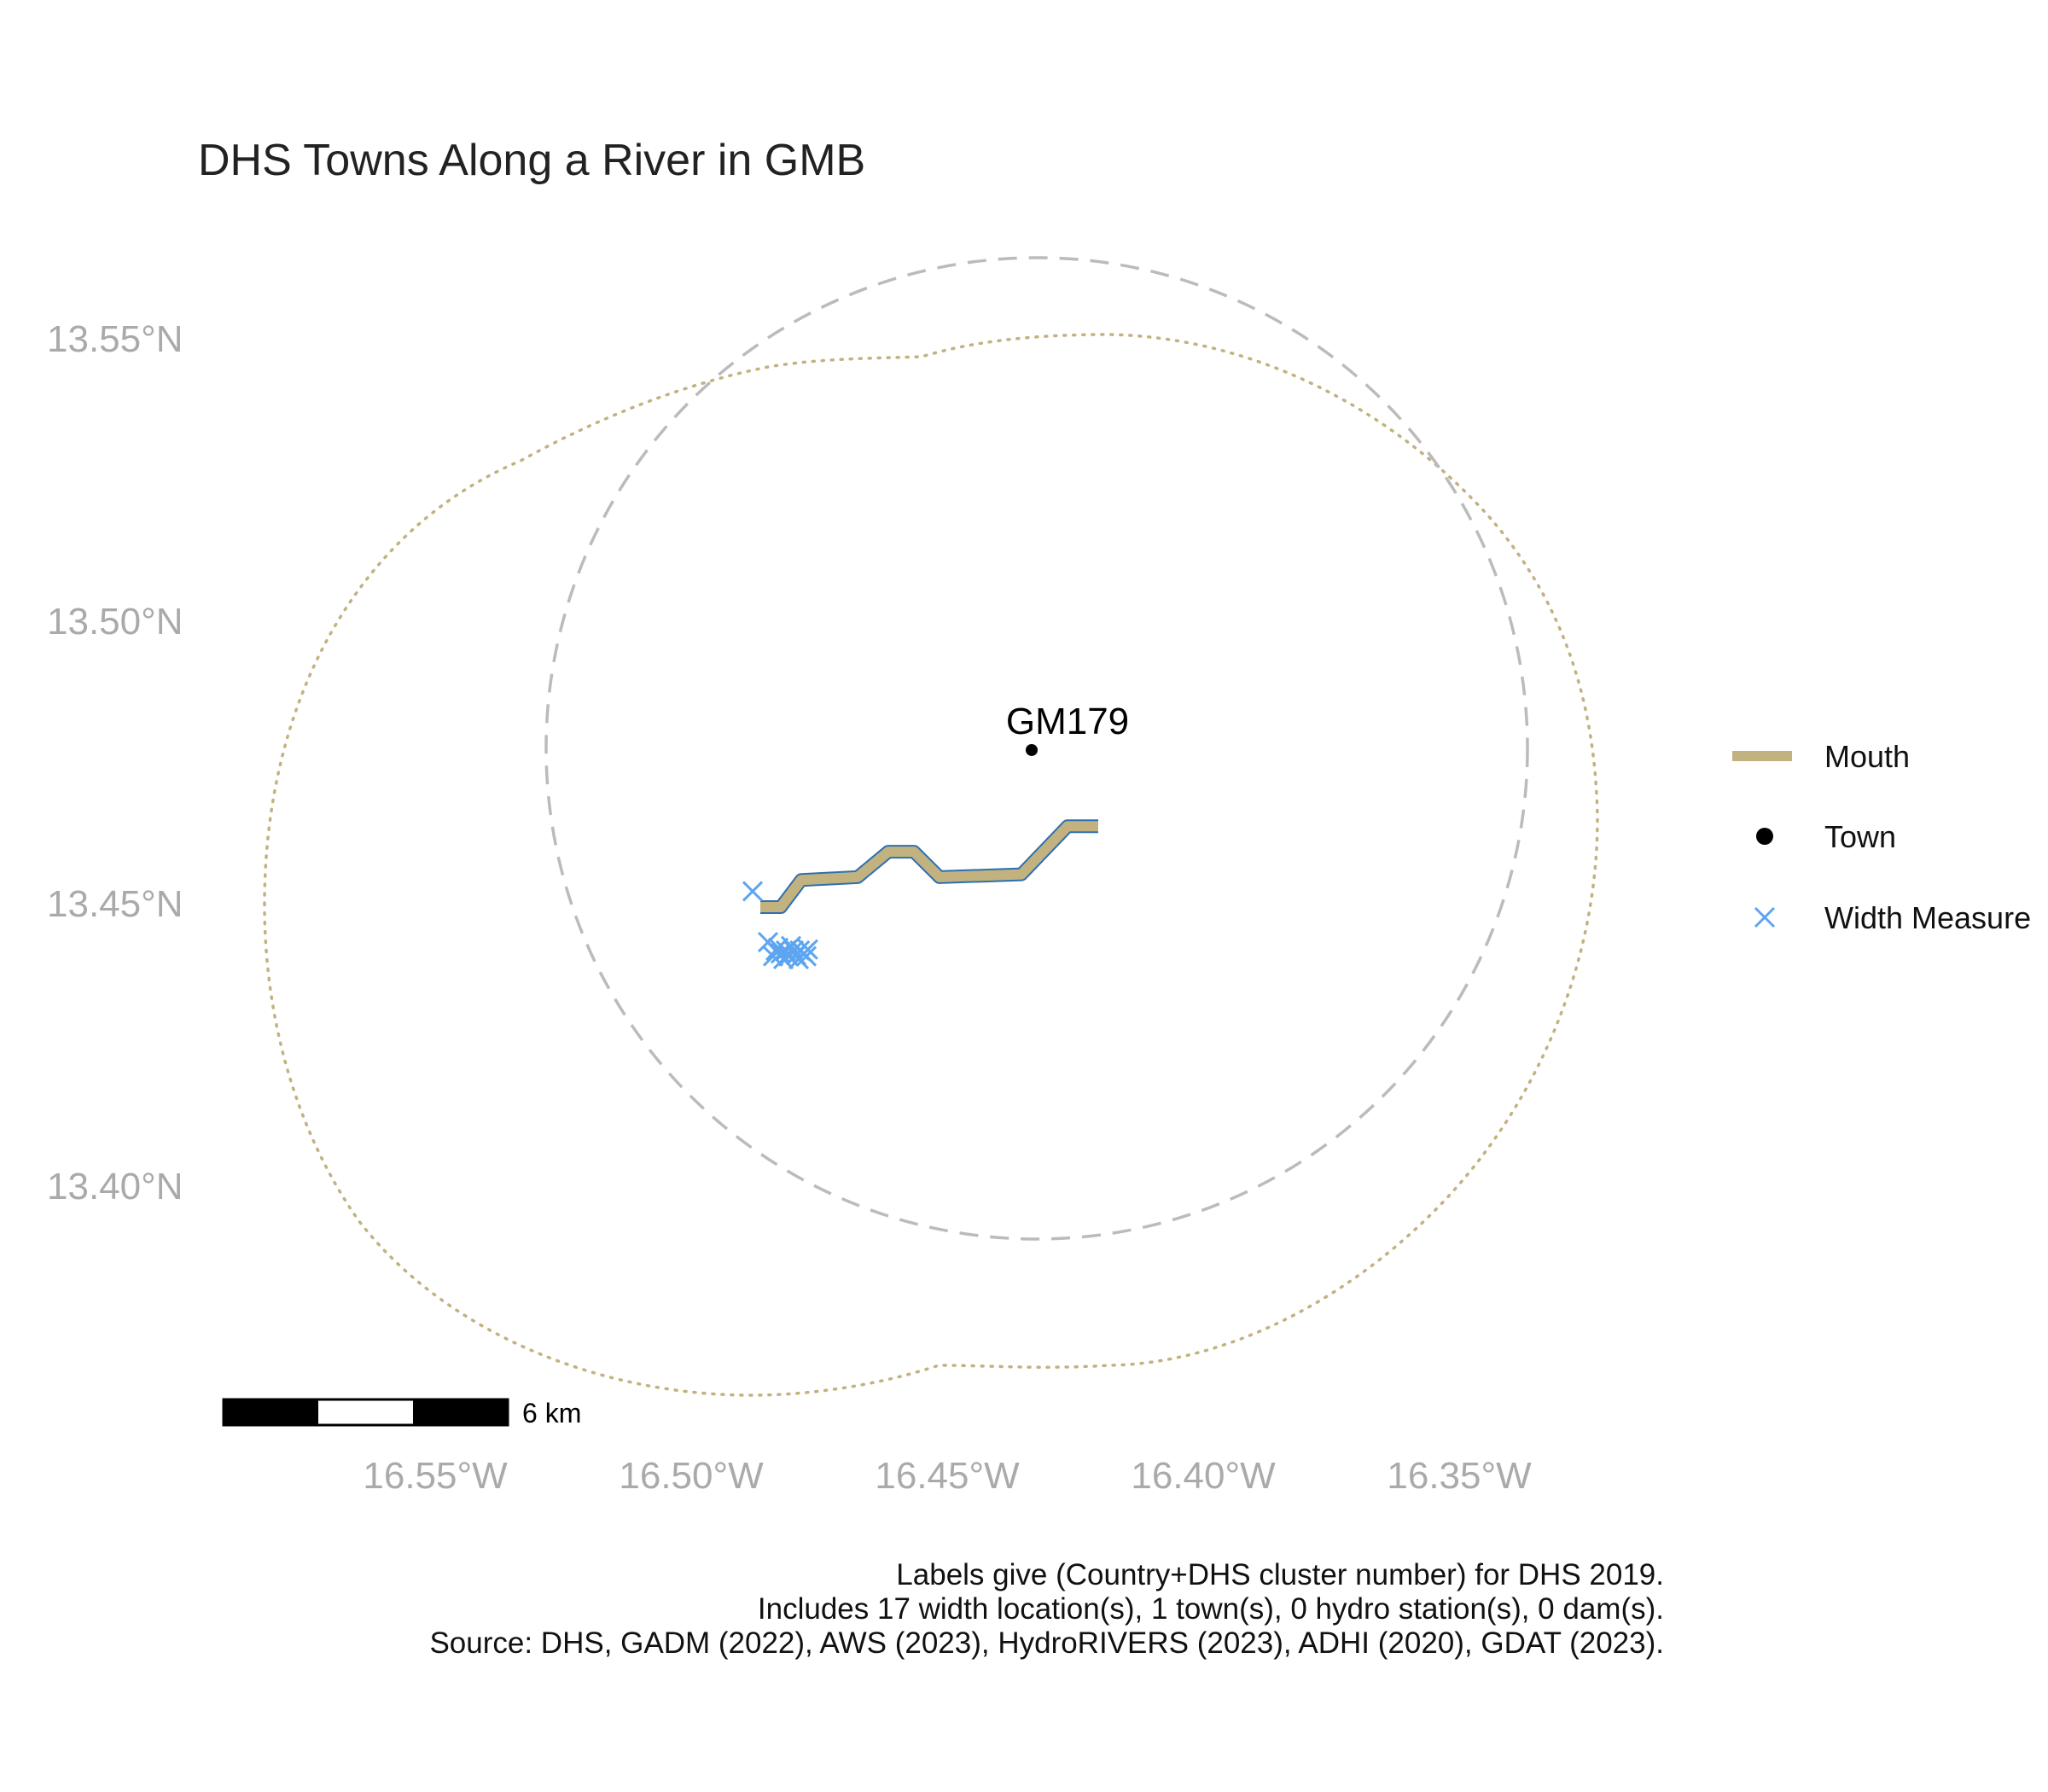  I want to click on y-axis: 13.55°N 13.50°N 13.45°N 13.40°N, so click(115, 762).